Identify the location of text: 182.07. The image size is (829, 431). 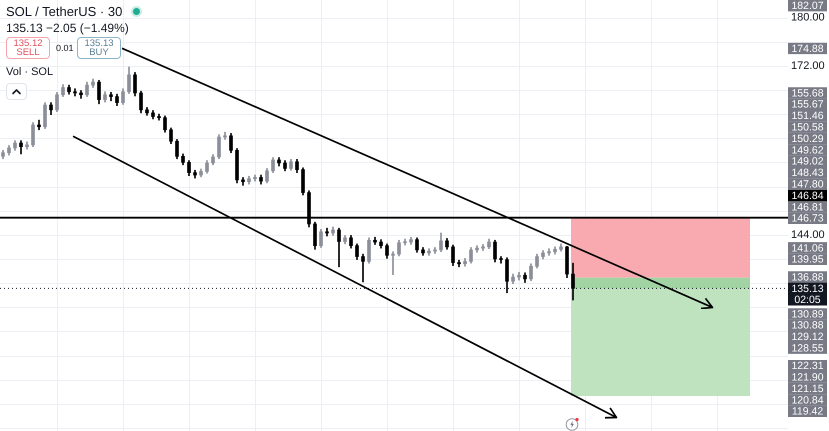
(807, 6).